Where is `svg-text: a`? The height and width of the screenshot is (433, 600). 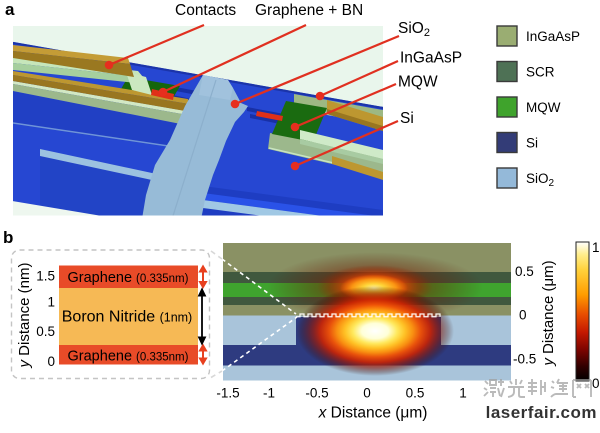
svg-text: a is located at coordinates (10, 9).